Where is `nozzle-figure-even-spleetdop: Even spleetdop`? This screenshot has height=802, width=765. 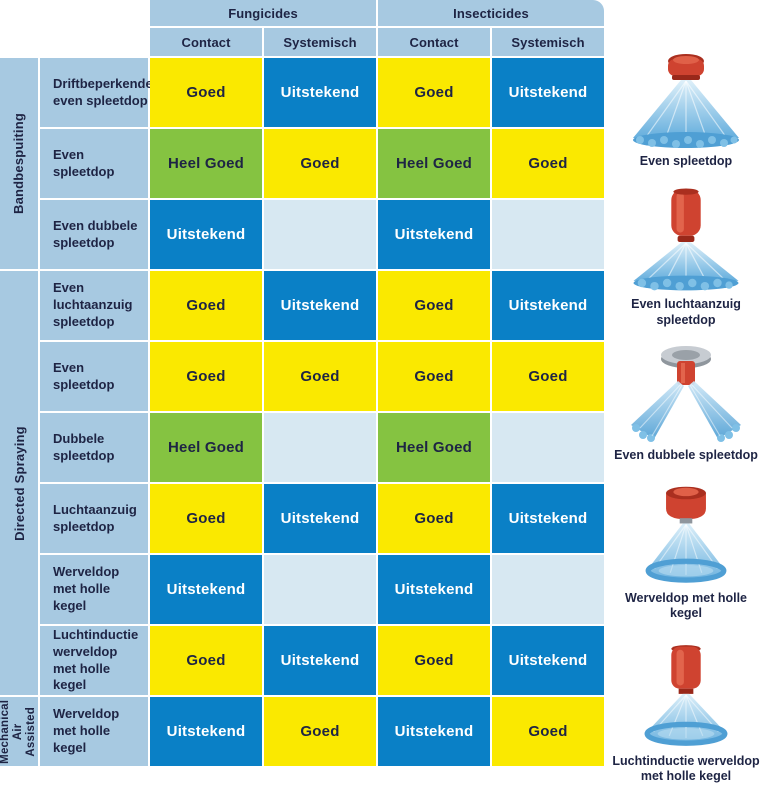
nozzle-figure-even-spleetdop: Even spleetdop is located at coordinates (686, 110).